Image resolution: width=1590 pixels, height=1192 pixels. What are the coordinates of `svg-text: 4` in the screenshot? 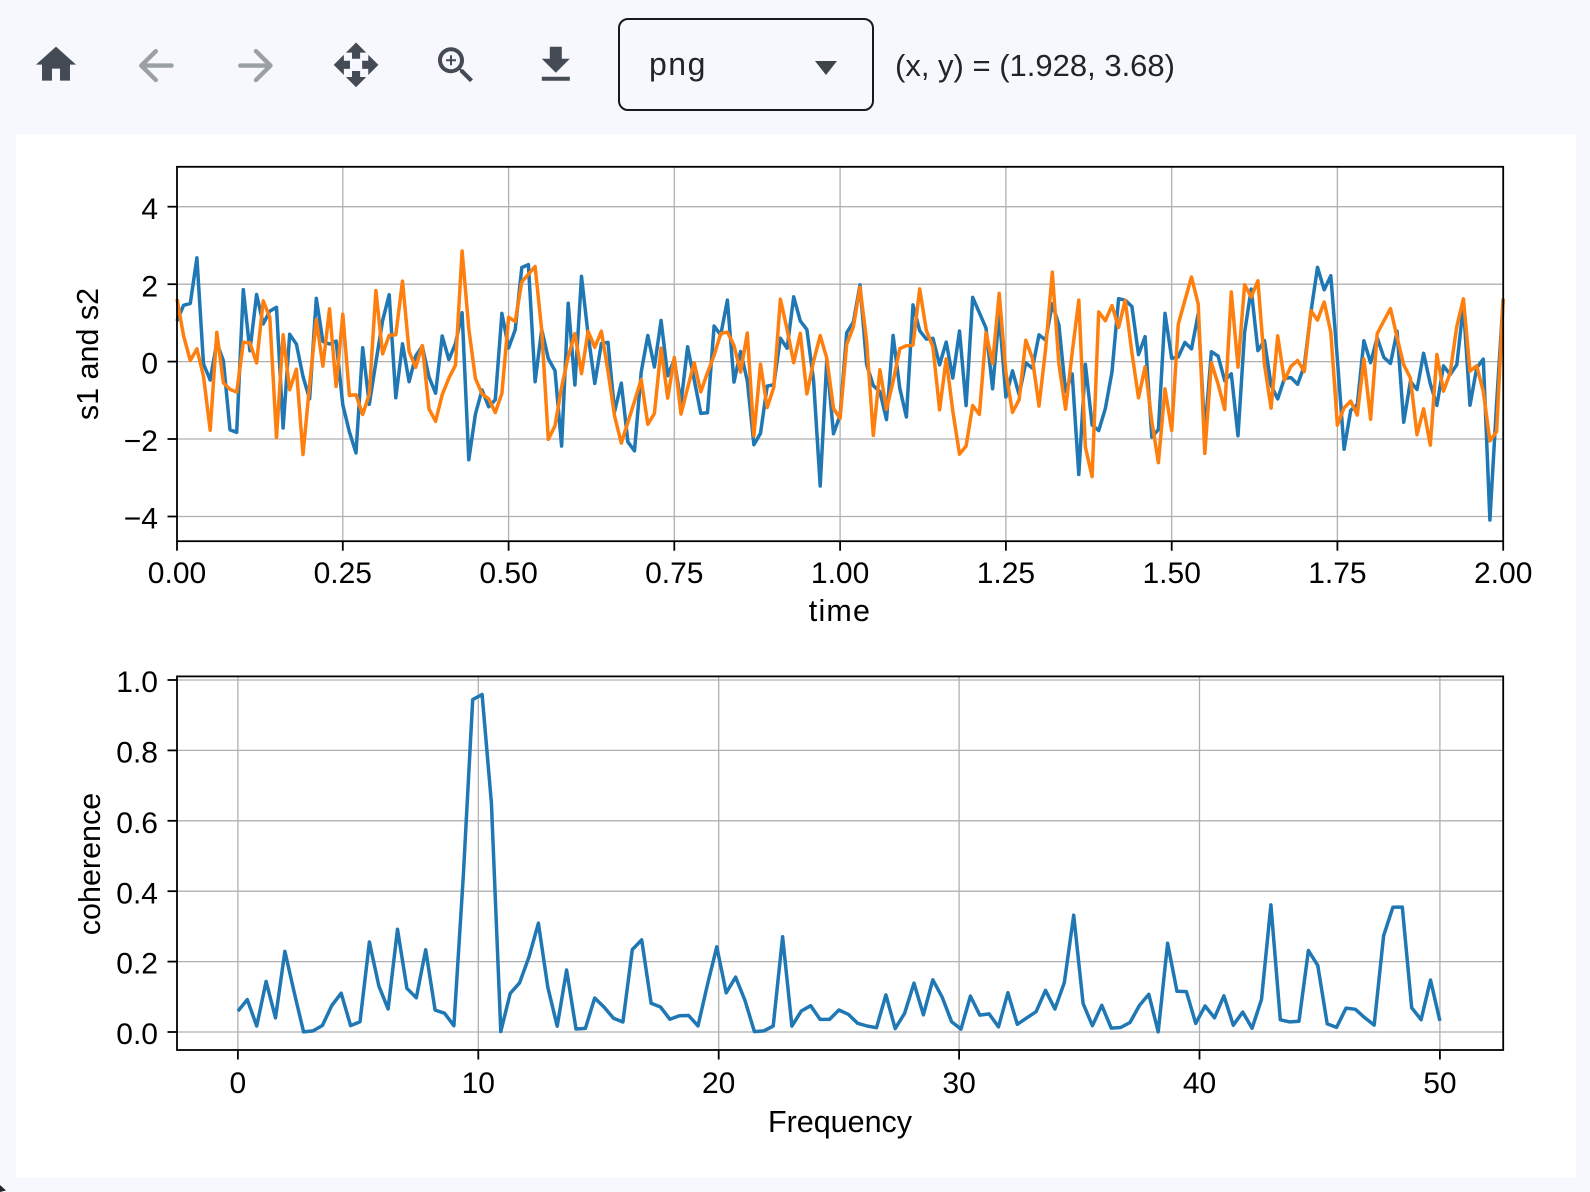 It's located at (149, 209).